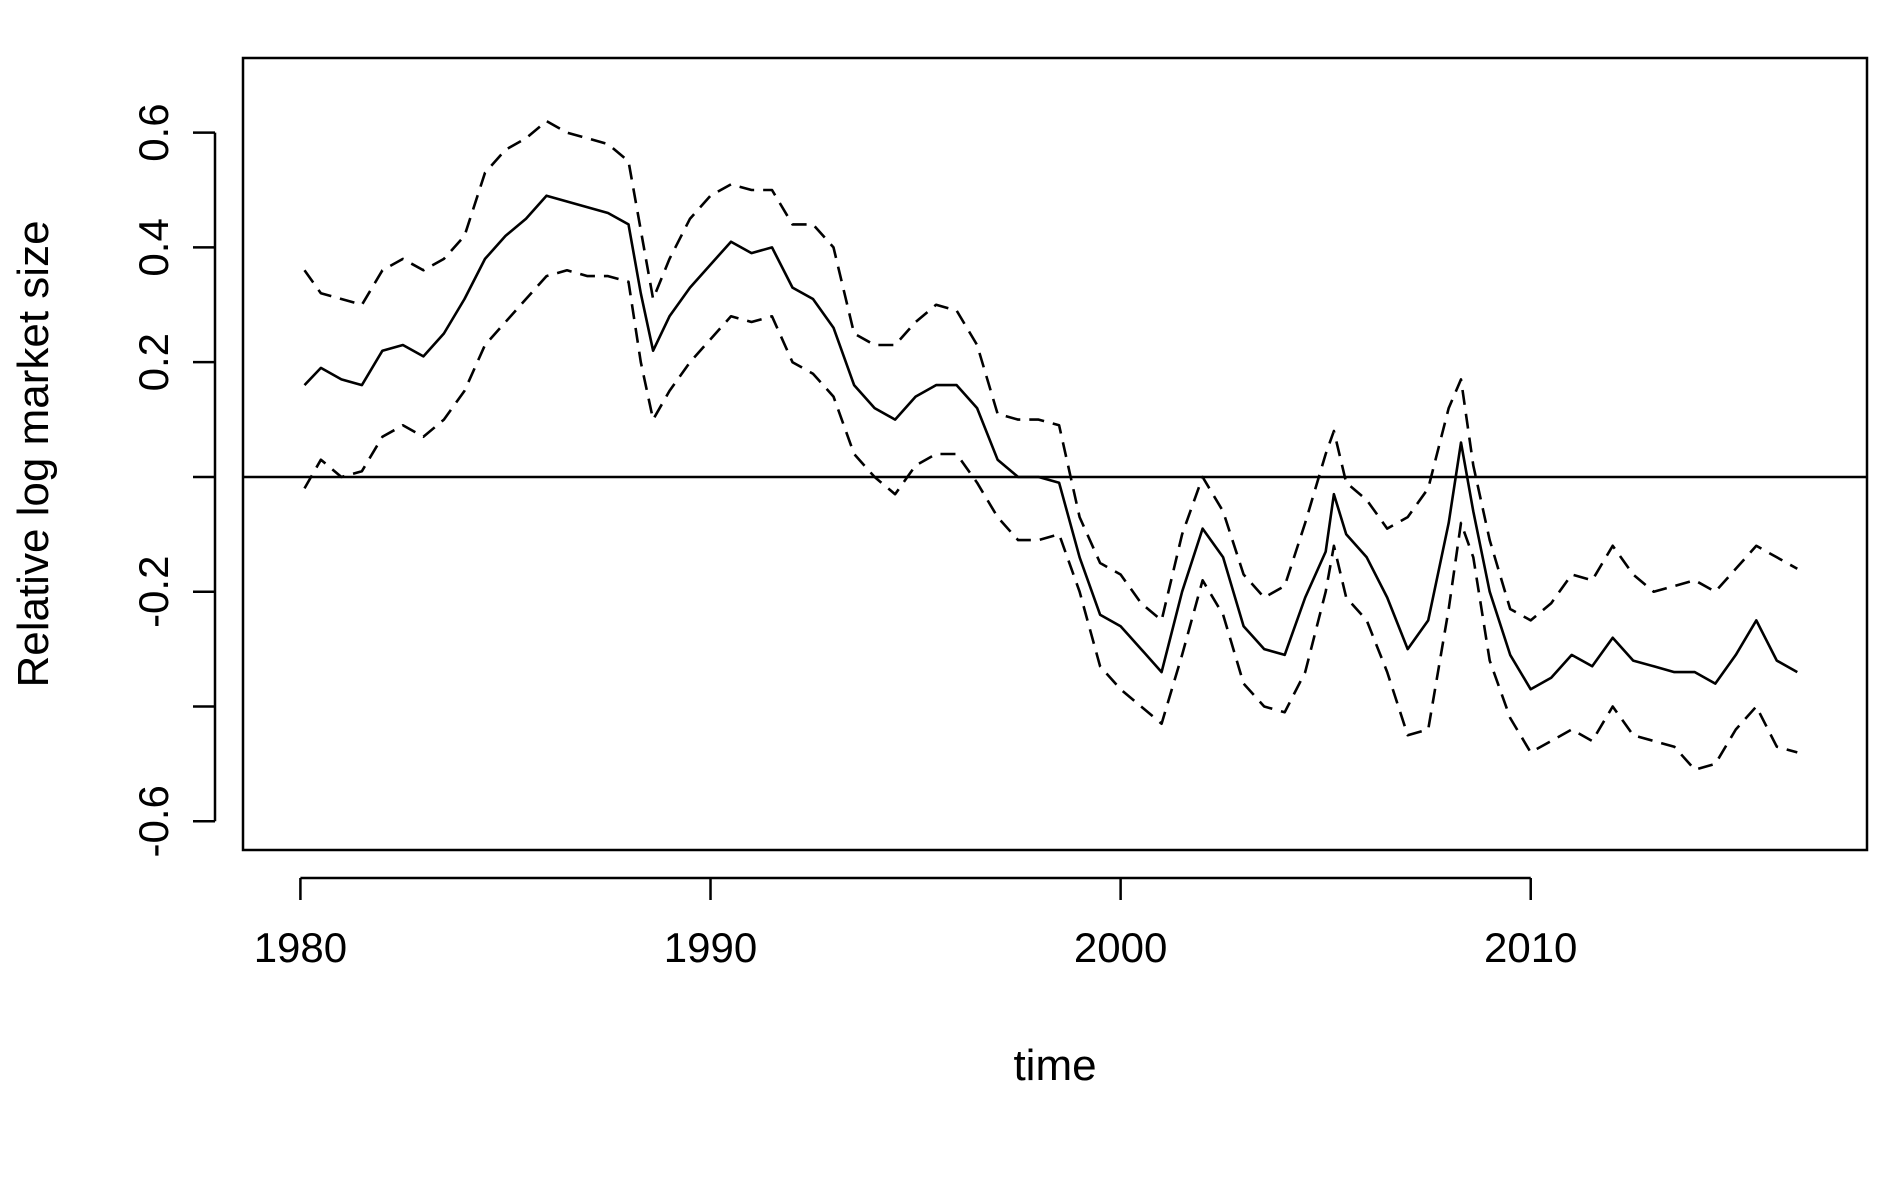 This screenshot has width=1900, height=1200. Describe the element at coordinates (173, 480) in the screenshot. I see `y-axis: -0.6 -0.2 0.2 0.4 0.6` at that location.